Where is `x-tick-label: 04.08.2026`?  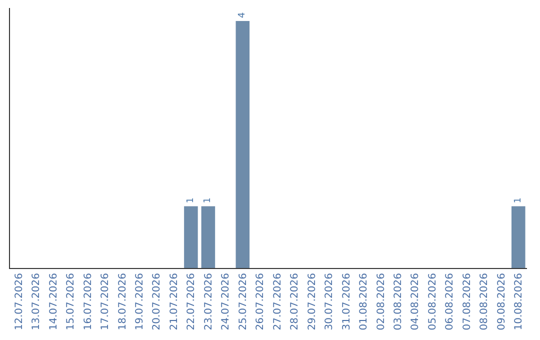
x-tick-label: 04.08.2026 is located at coordinates (416, 301).